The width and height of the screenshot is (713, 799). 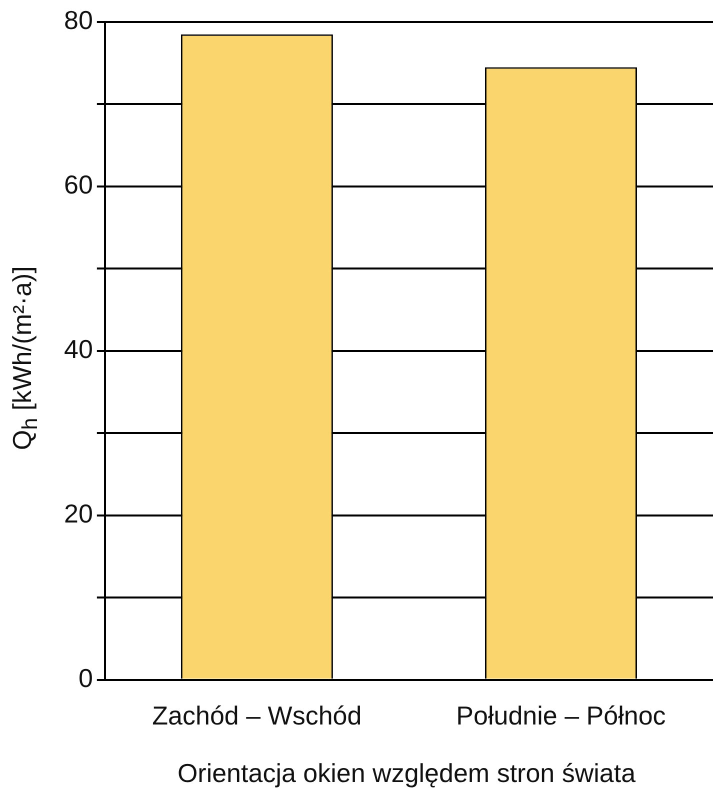 I want to click on y-tick-label: 20, so click(x=78, y=513).